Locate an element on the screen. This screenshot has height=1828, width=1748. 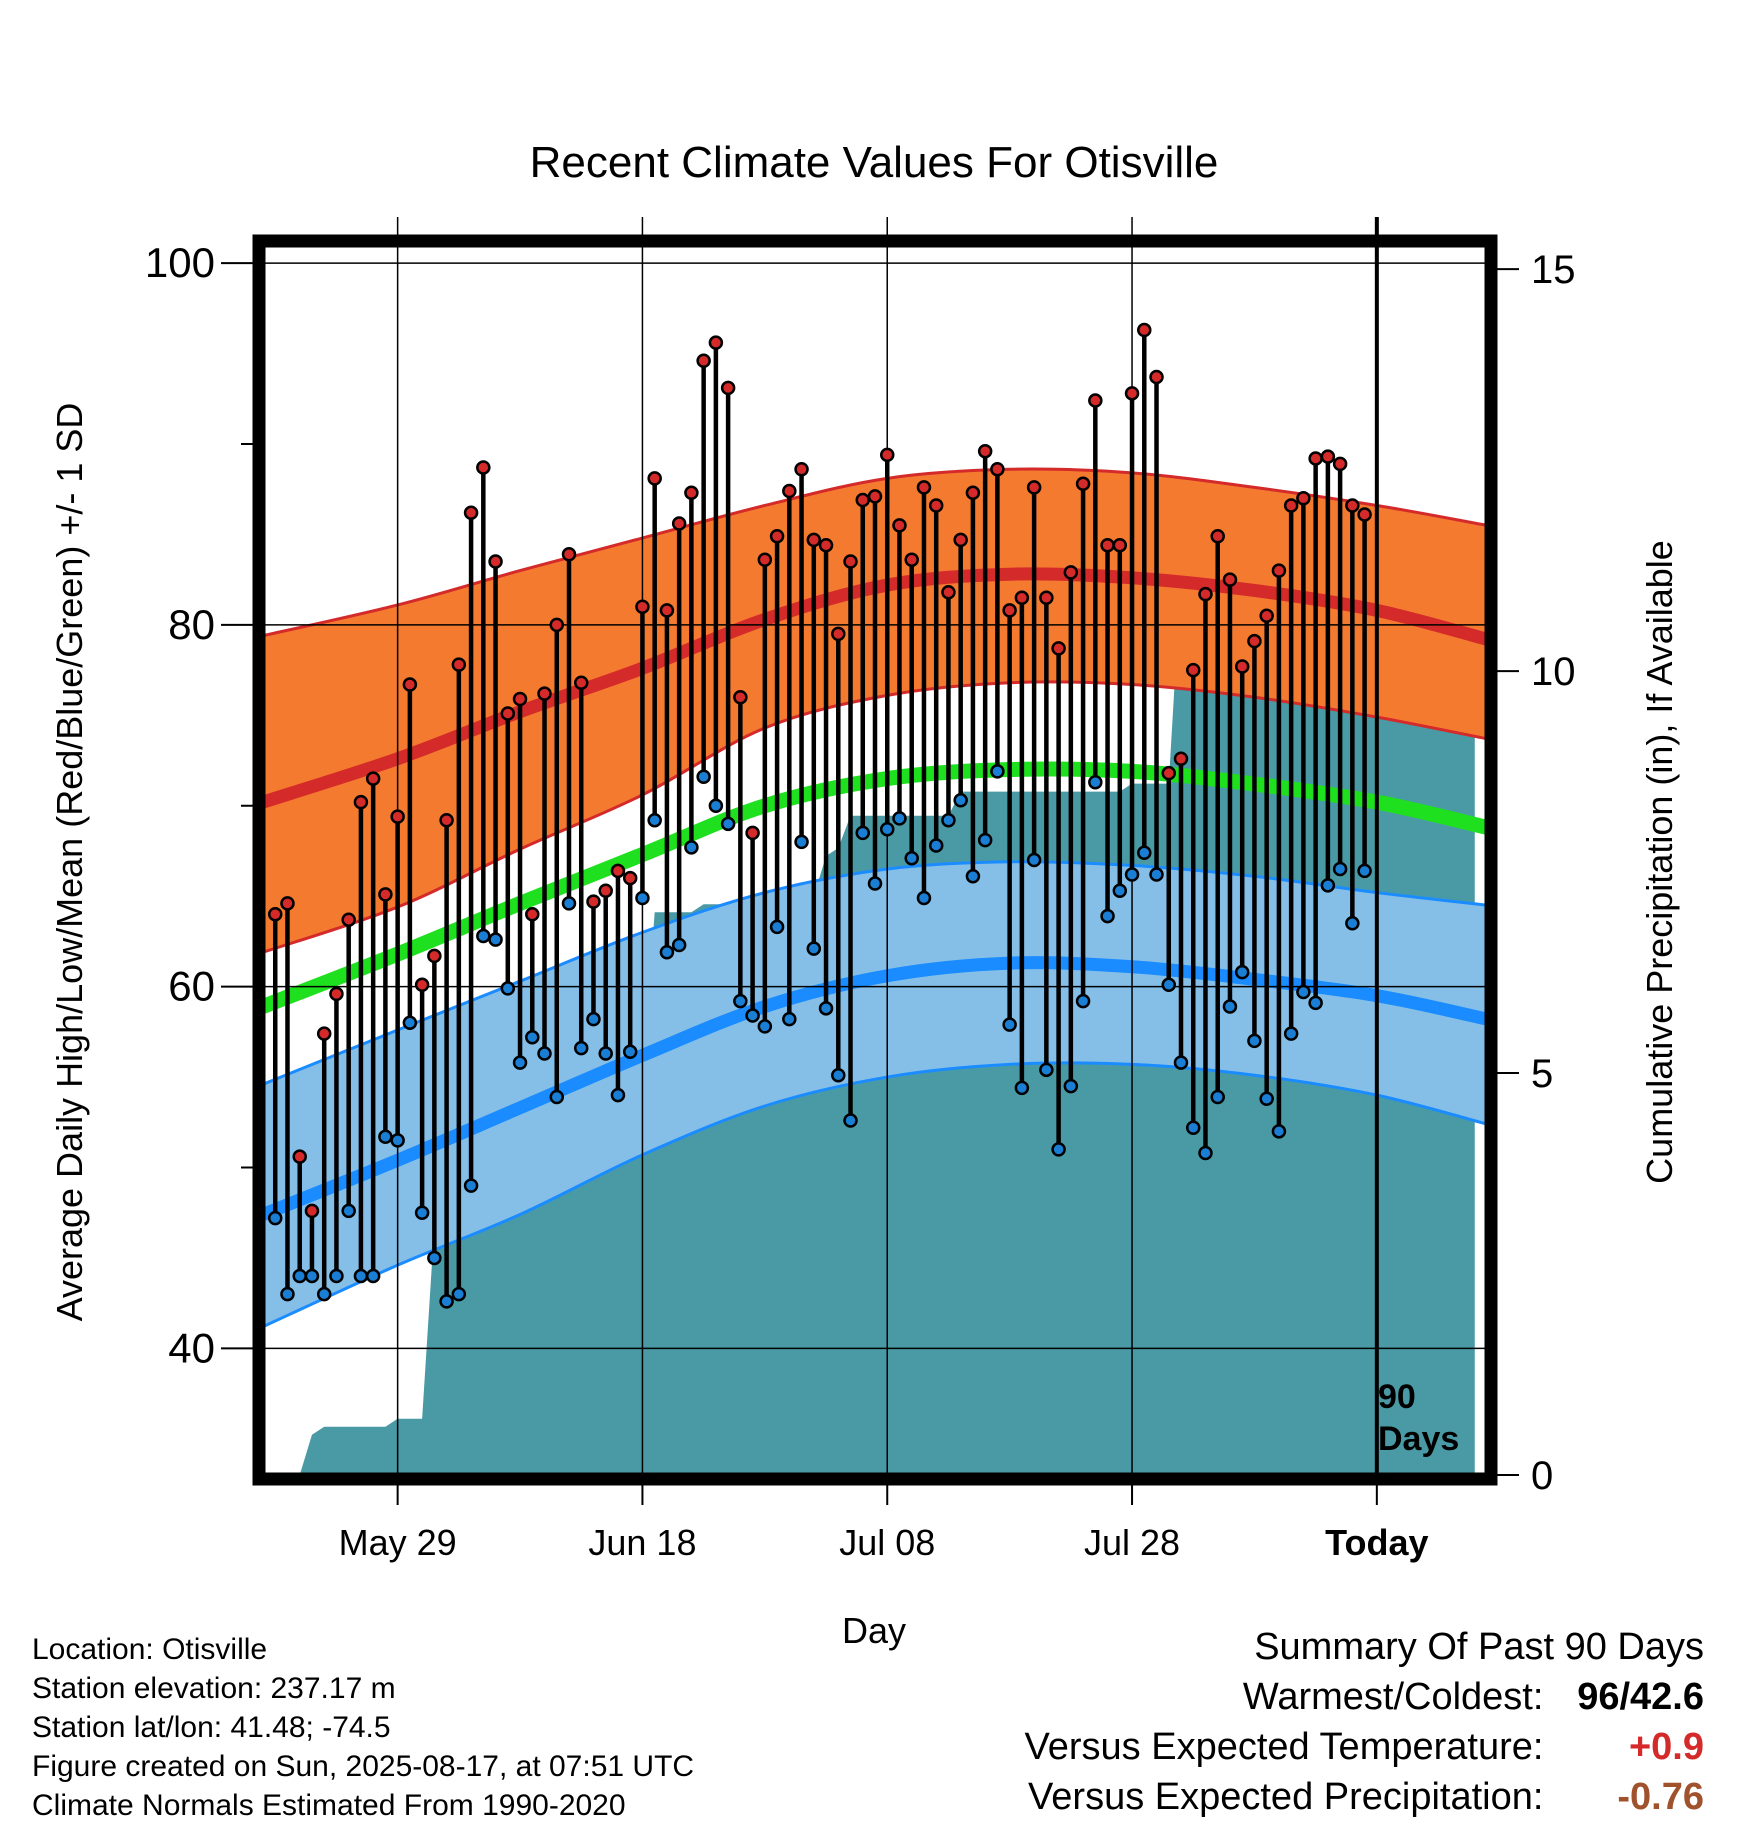
summary-temp: Versus Expected Temperature: +0.9 is located at coordinates (1364, 1747).